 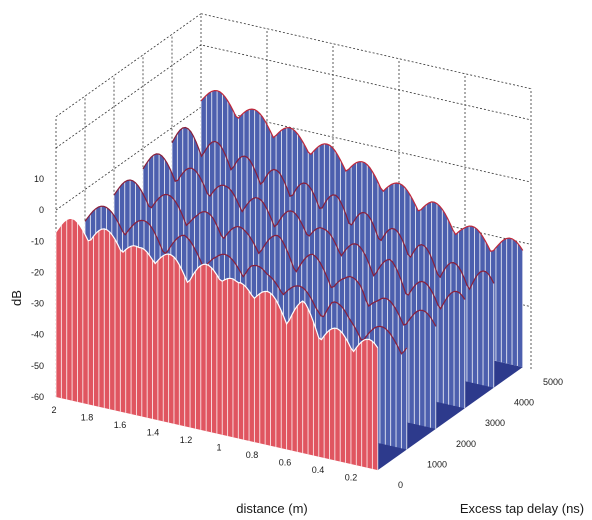 What do you see at coordinates (466, 444) in the screenshot?
I see `y-tick-2: 2000` at bounding box center [466, 444].